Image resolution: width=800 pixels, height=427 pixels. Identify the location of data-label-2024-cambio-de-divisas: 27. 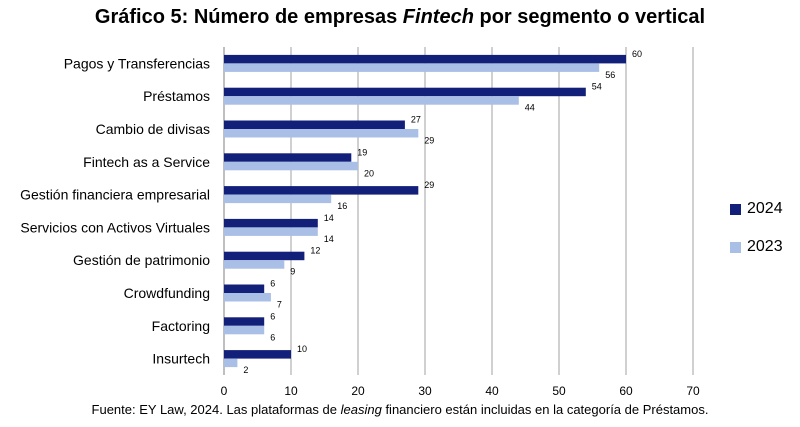
(416, 120).